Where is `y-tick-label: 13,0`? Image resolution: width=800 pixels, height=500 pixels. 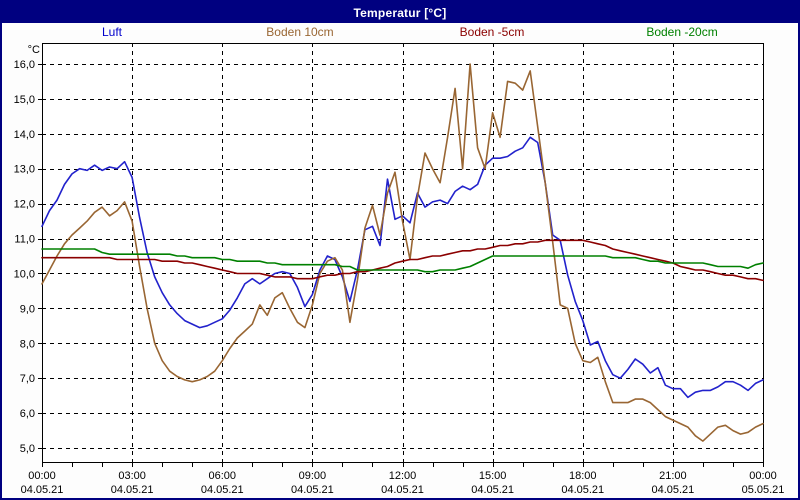
y-tick-label: 13,0 is located at coordinates (24, 170).